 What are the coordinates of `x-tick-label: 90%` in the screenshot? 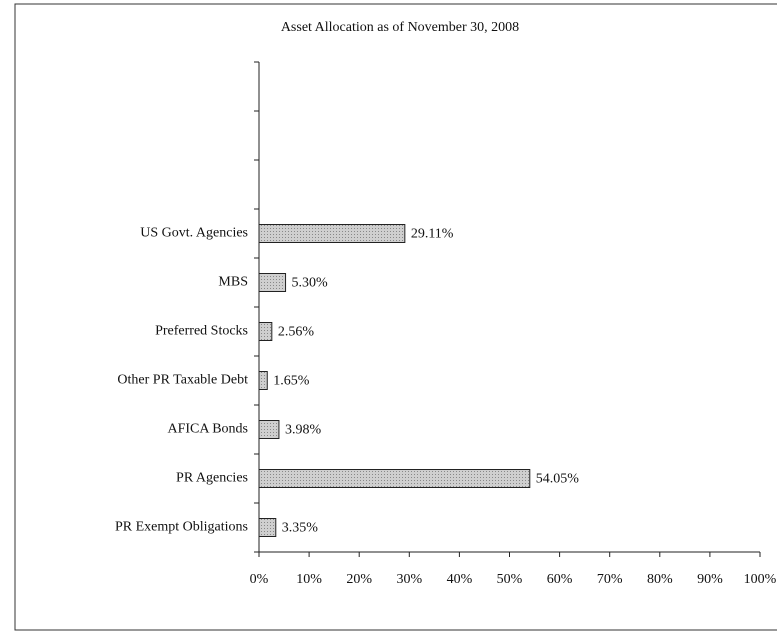 It's located at (710, 579).